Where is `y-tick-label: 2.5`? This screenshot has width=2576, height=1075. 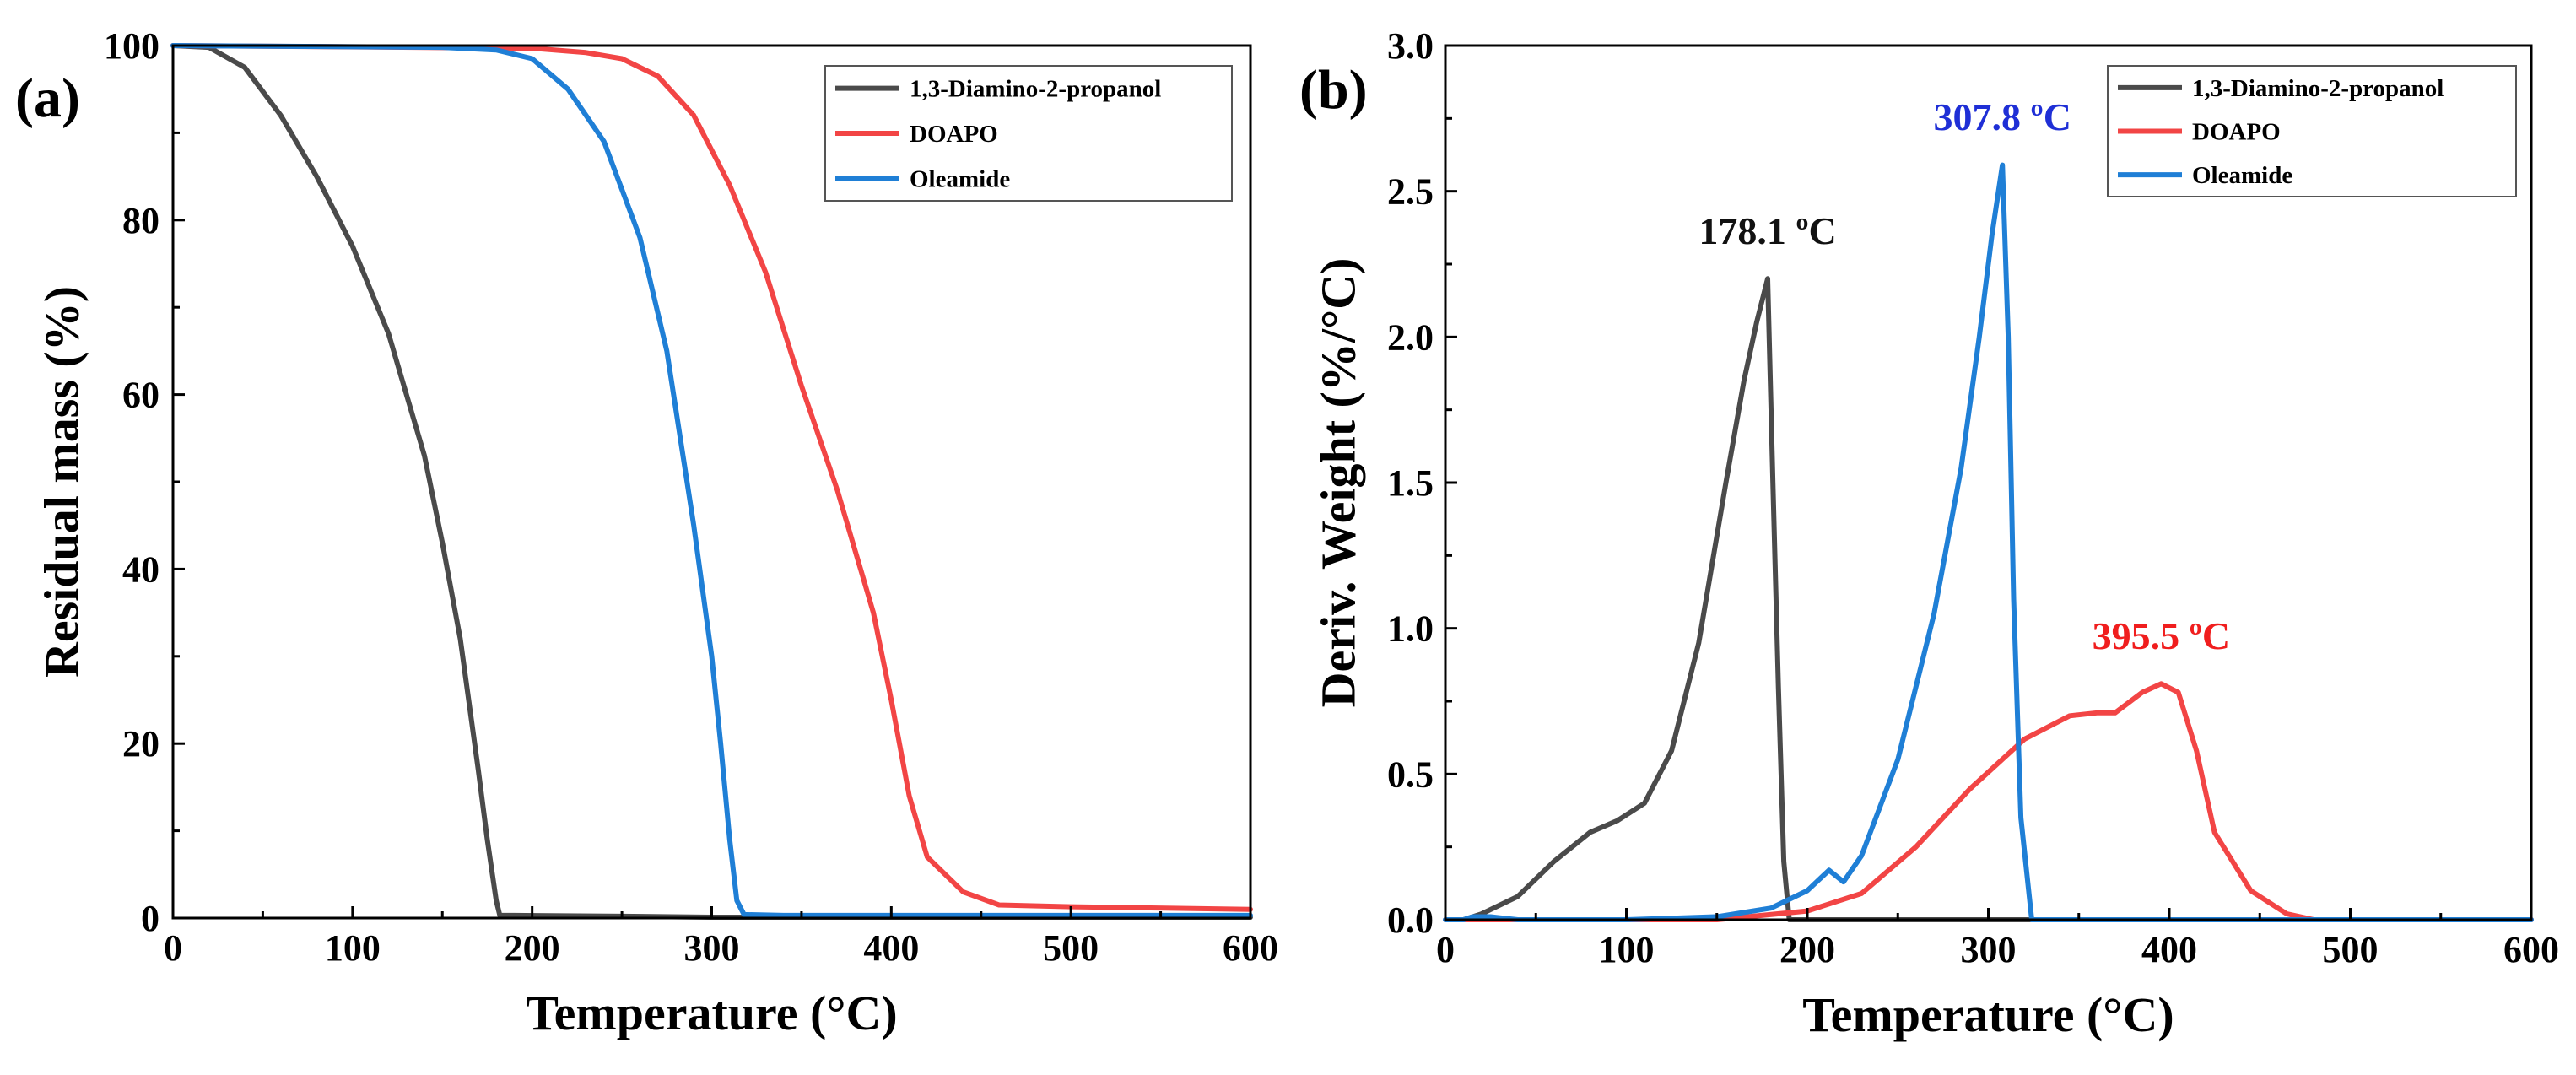
y-tick-label: 2.5 is located at coordinates (1410, 192).